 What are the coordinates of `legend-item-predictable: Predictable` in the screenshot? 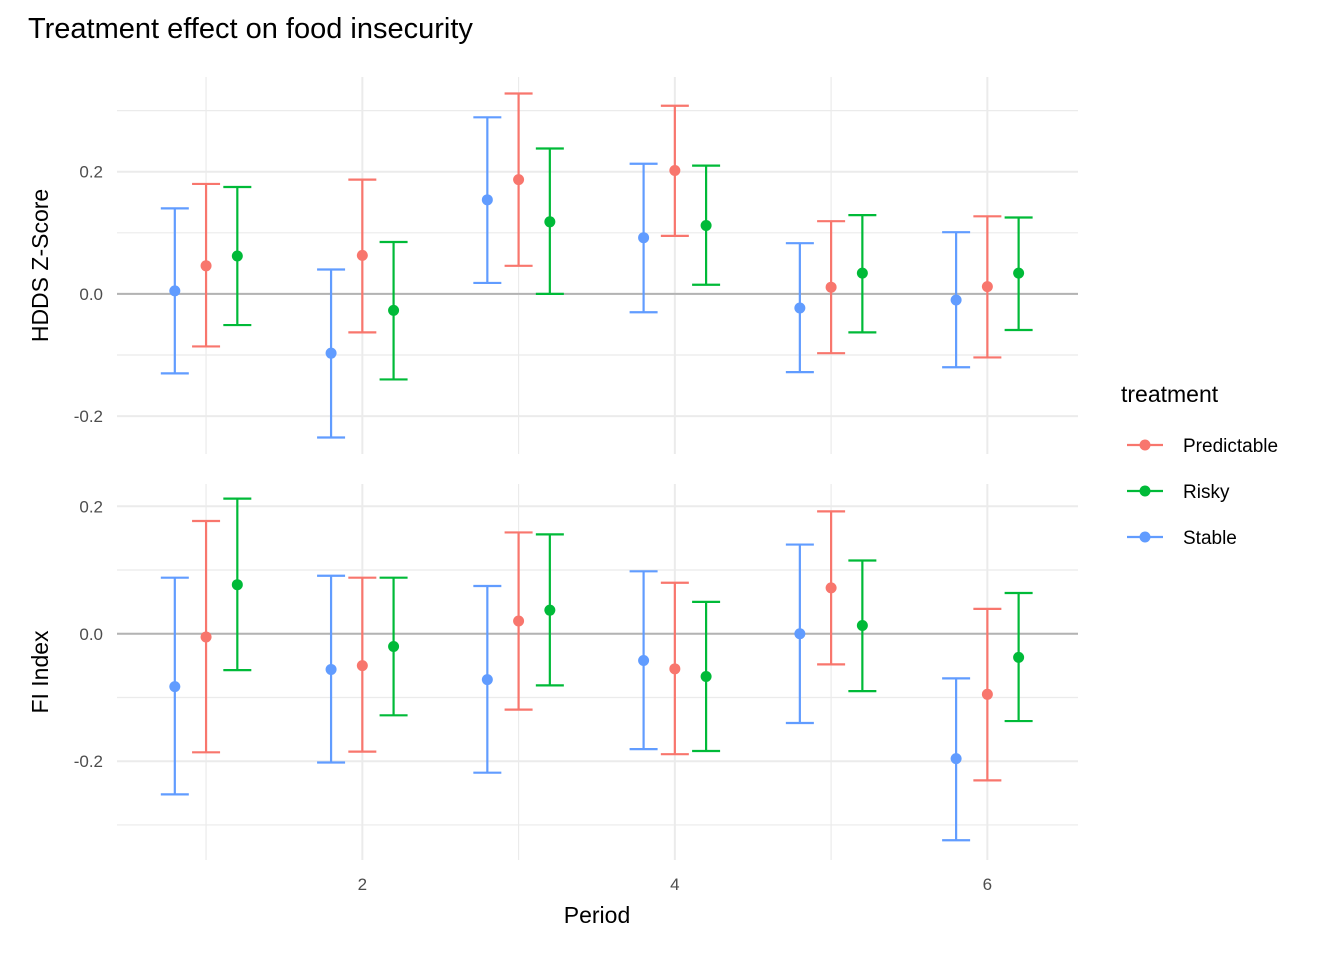 It's located at (1202, 446).